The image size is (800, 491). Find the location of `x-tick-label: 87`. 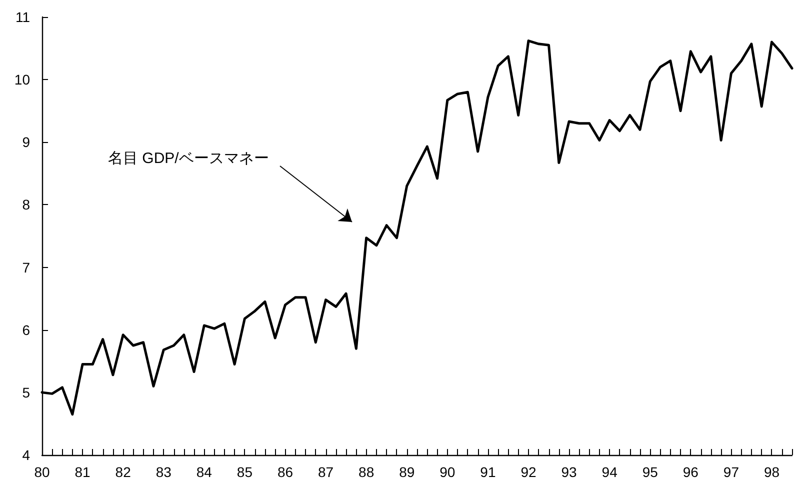

x-tick-label: 87 is located at coordinates (326, 472).